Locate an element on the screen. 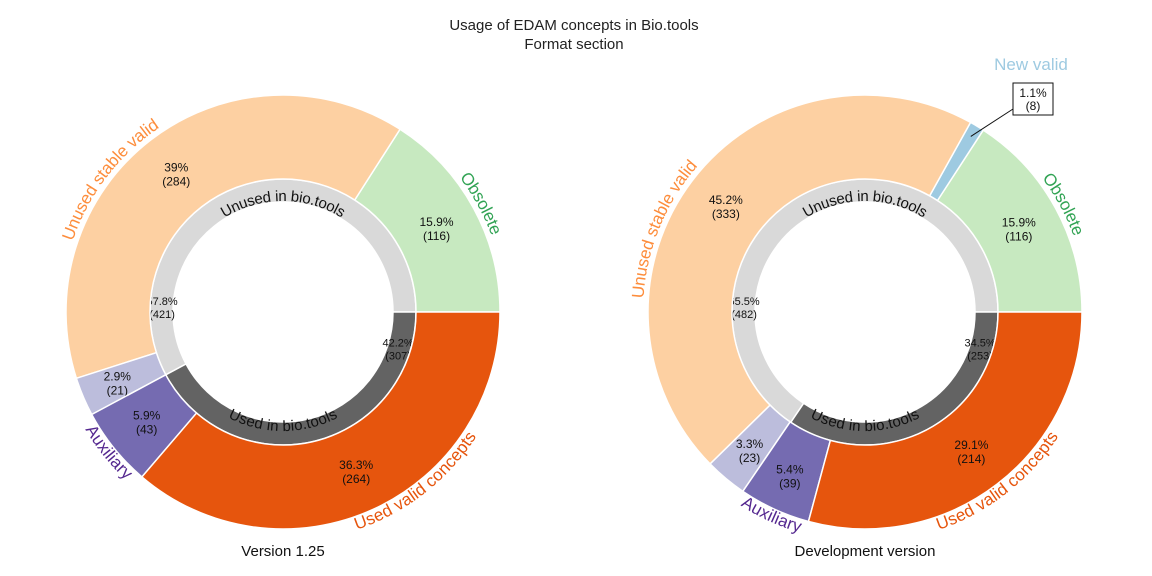 This screenshot has height=576, width=1152. callout-box is located at coordinates (1033, 99).